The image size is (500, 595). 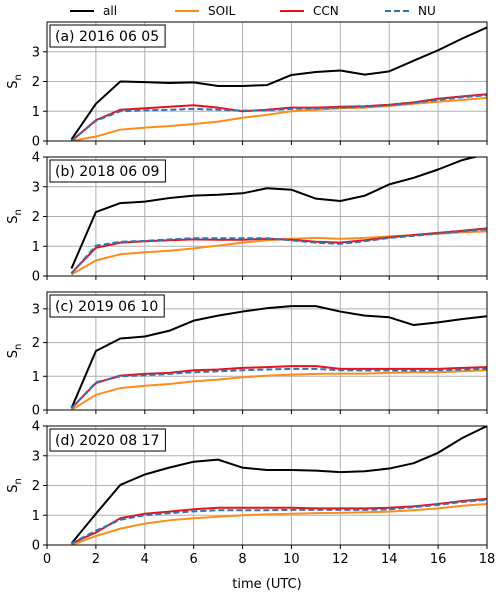 I want to click on panel-label: (b) 2018 06 09, so click(x=107, y=172).